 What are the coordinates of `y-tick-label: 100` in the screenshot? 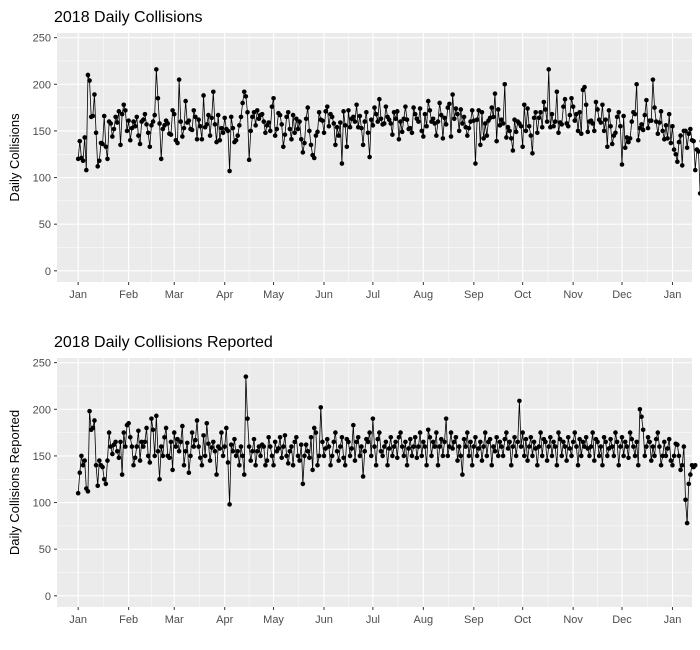 It's located at (42, 179).